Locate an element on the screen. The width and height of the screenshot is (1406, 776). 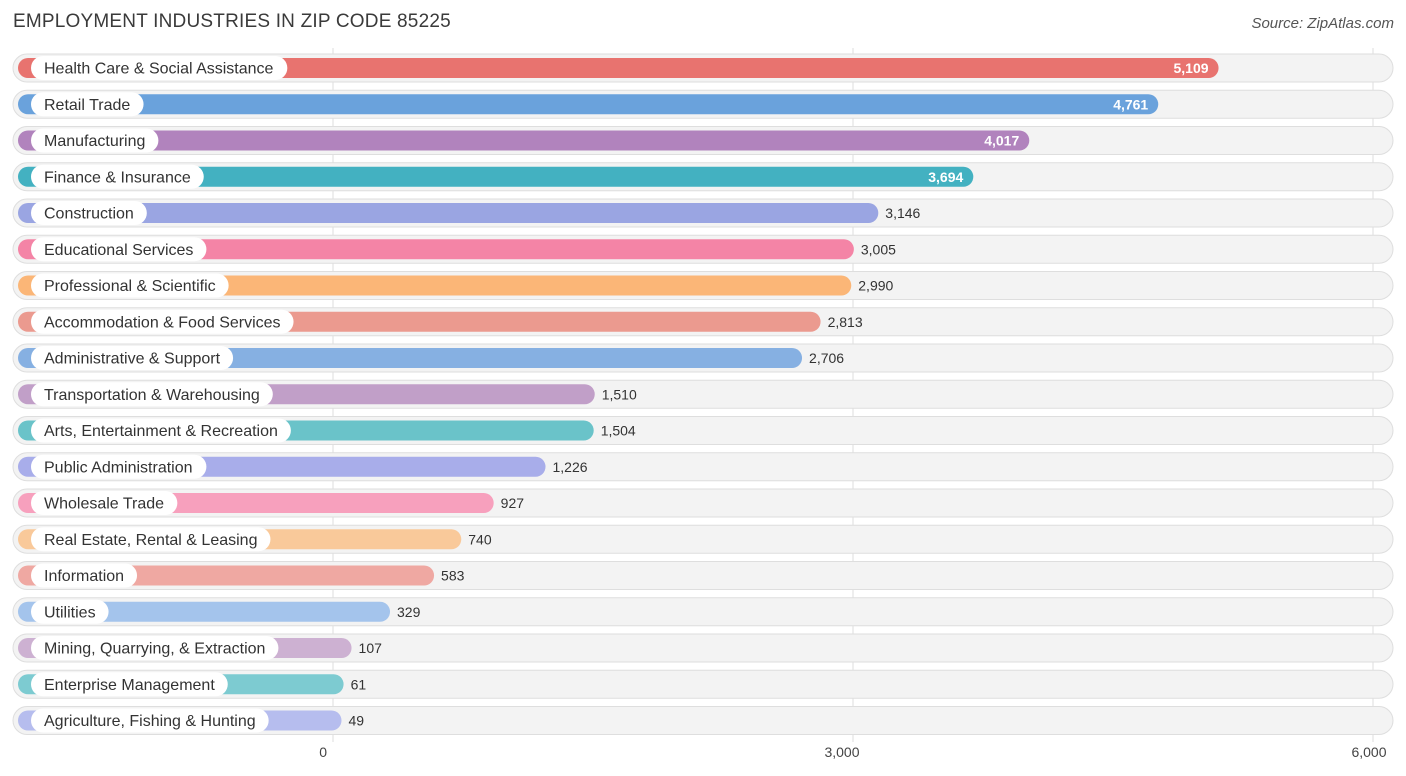
value-label: 49 is located at coordinates (356, 721).